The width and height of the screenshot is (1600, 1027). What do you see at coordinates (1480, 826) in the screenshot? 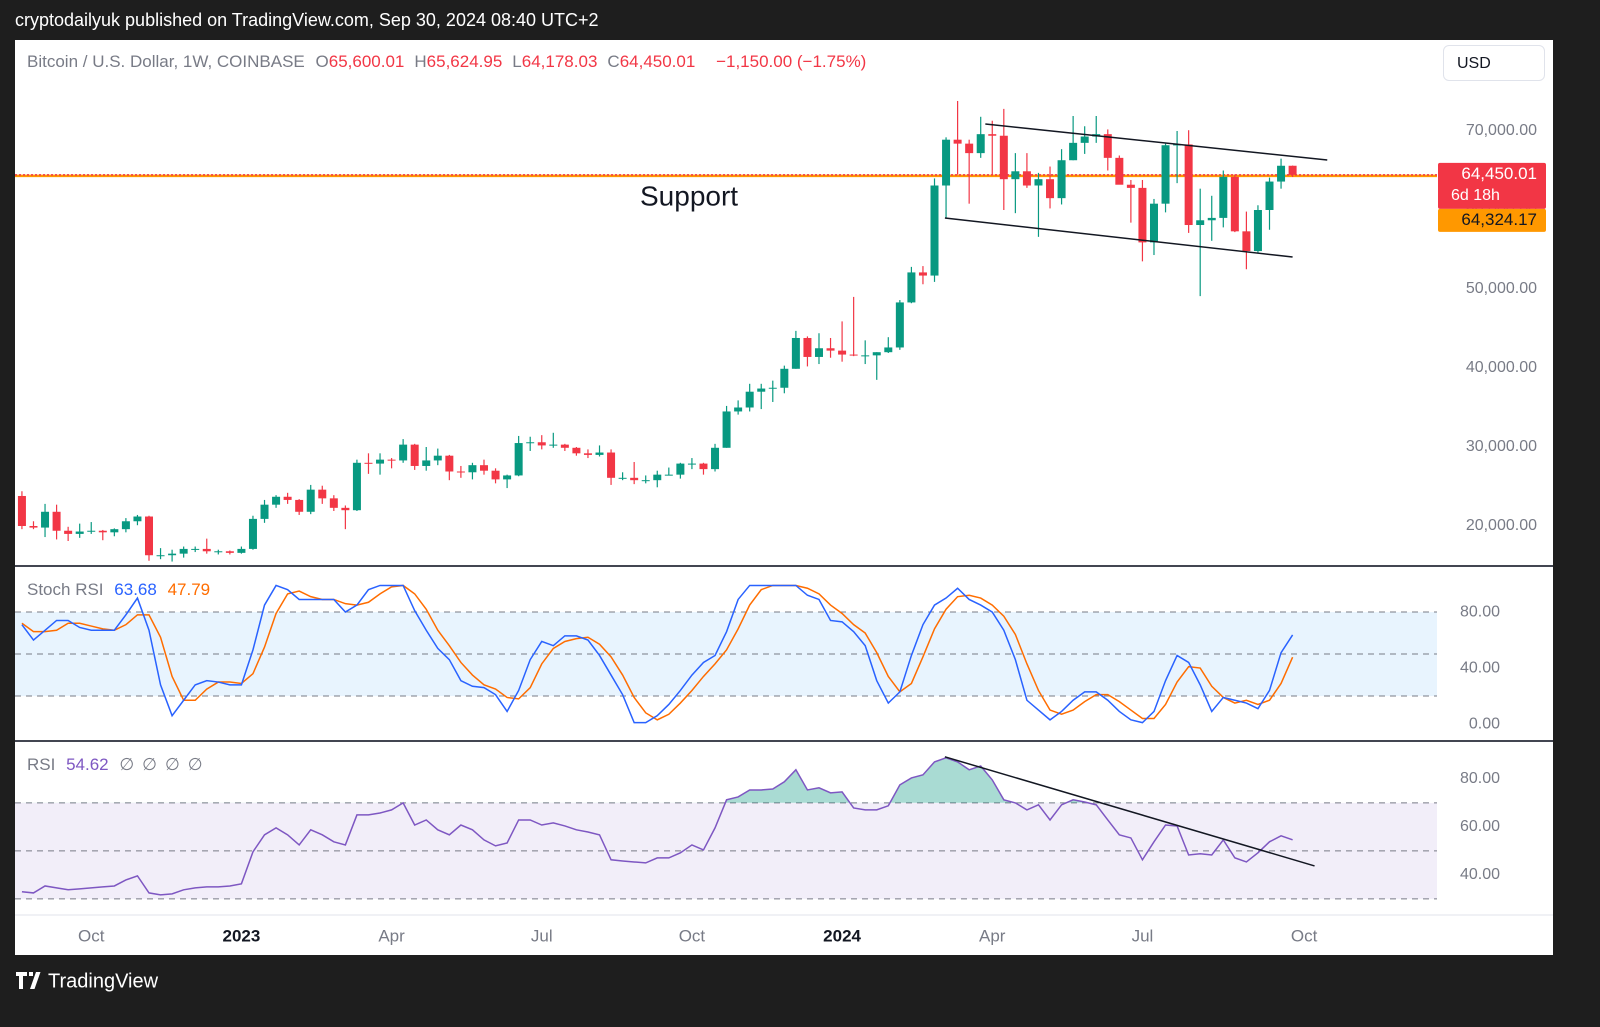
I see `y-tick-label: 60.00` at bounding box center [1480, 826].